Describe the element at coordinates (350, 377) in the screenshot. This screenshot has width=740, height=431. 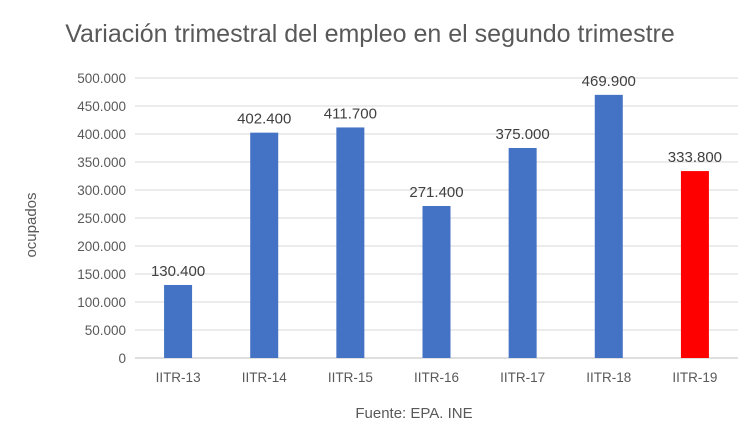
I see `x-tick-label: IITR-15` at that location.